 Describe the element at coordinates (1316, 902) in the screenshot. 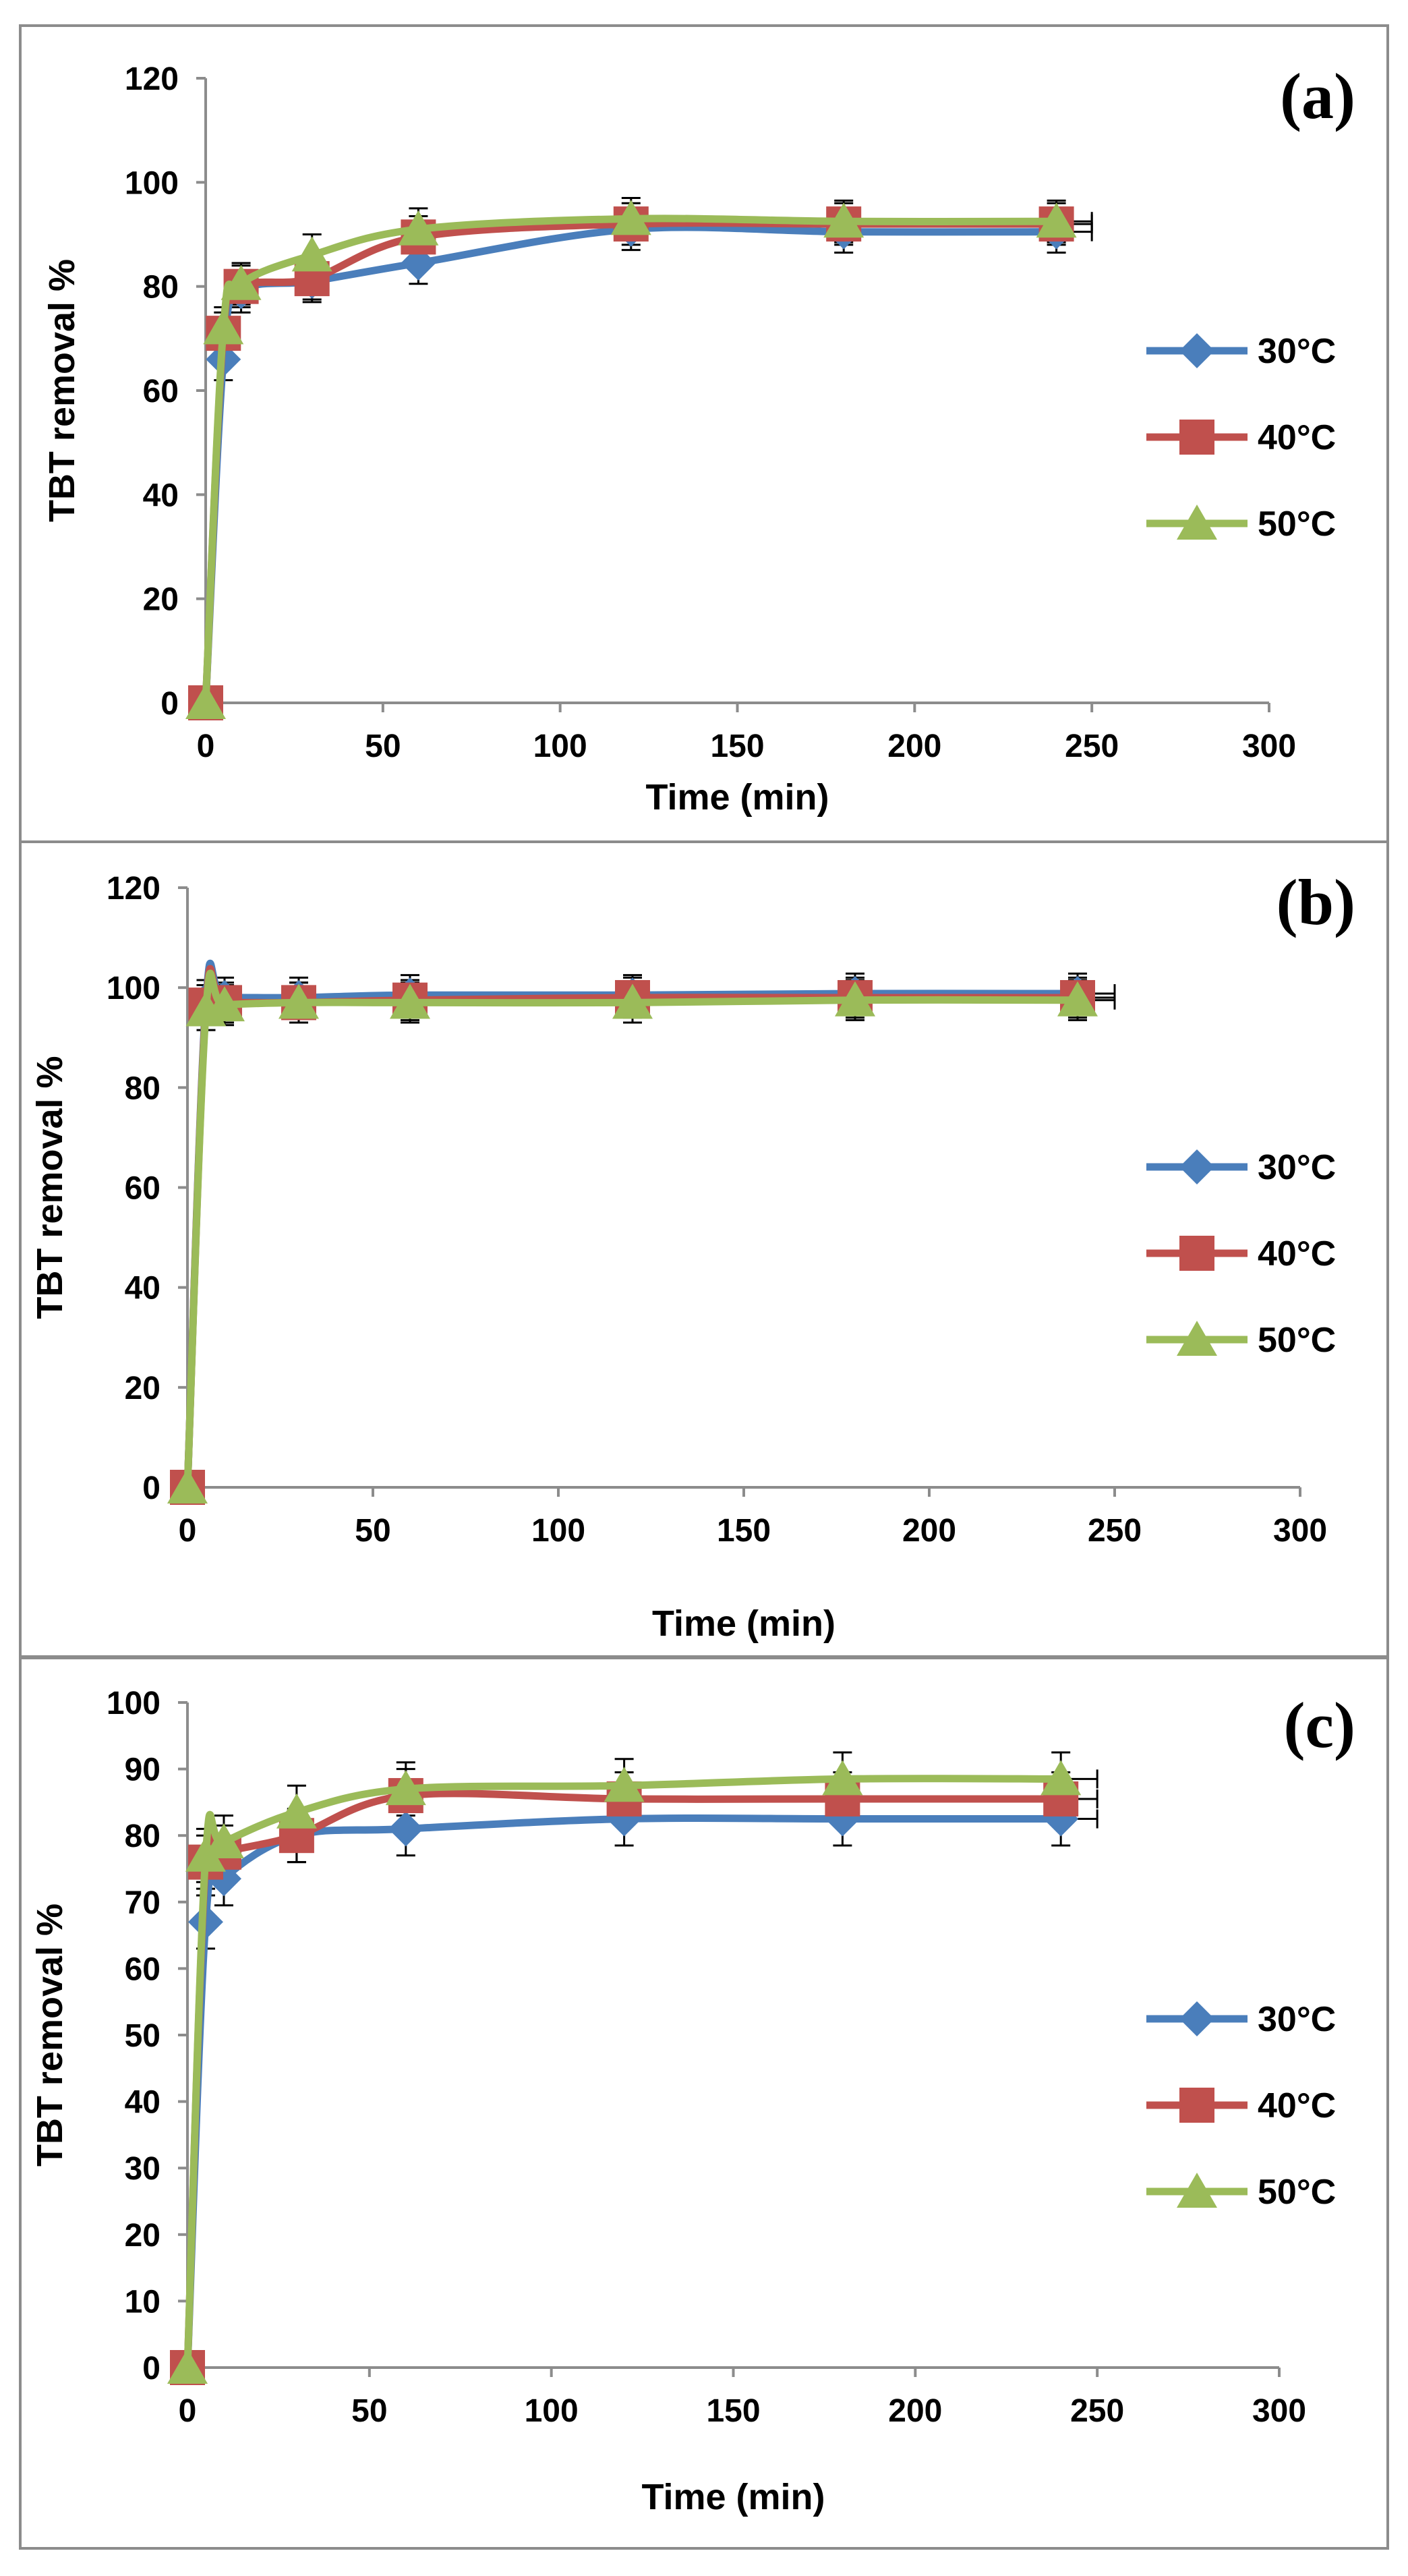

I see `panel-label: (b)` at that location.